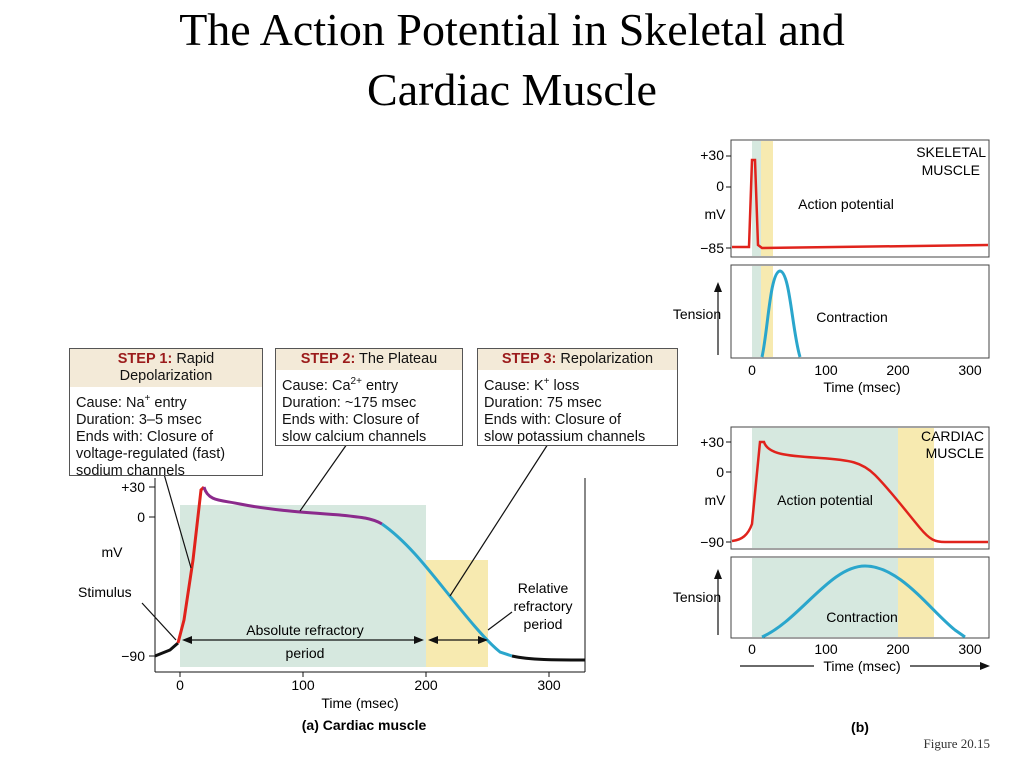 Image resolution: width=1024 pixels, height=768 pixels. I want to click on step3-duration: Duration: 75 msec, so click(543, 402).